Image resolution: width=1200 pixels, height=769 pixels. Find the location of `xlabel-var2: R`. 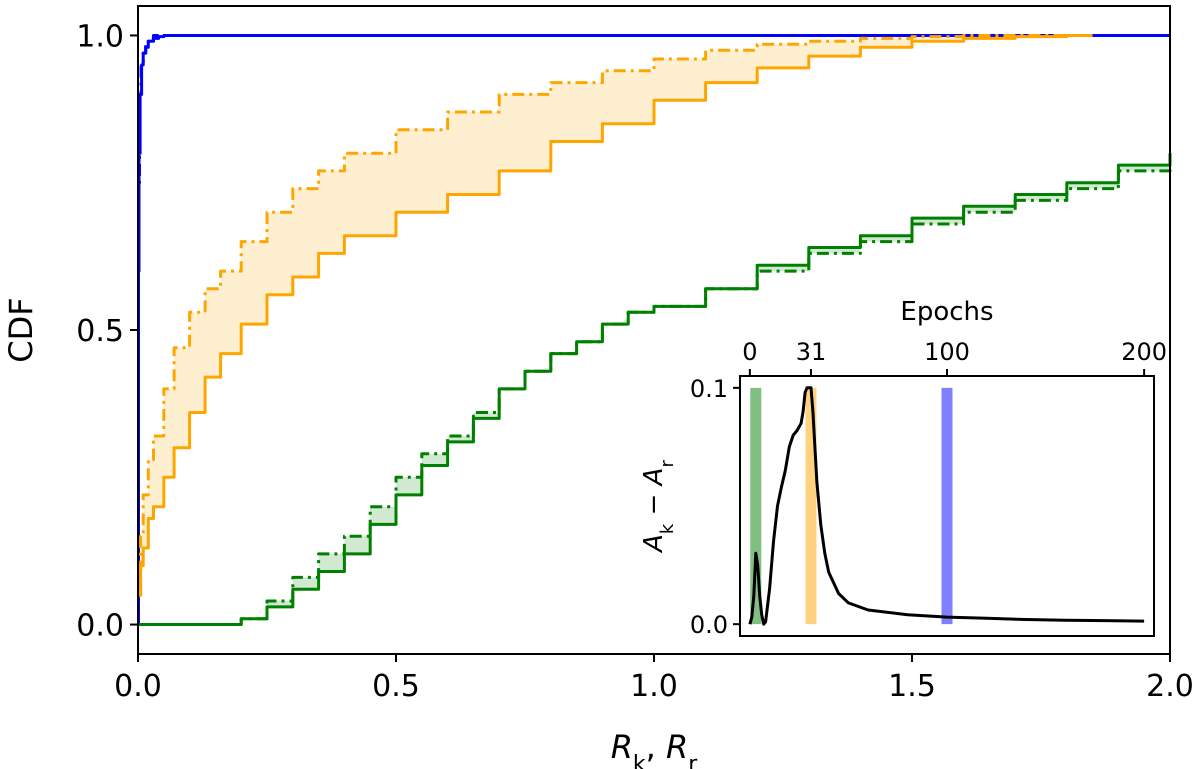

xlabel-var2: R is located at coordinates (677, 747).